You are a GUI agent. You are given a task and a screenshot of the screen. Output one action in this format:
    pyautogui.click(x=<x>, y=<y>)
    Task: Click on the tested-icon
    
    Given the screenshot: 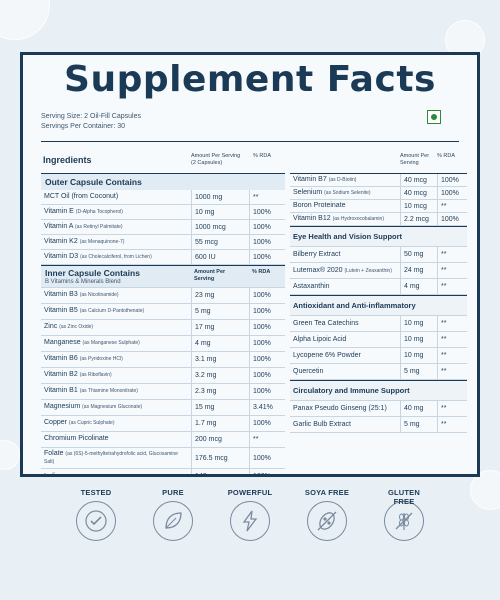 What is the action you would take?
    pyautogui.click(x=96, y=521)
    